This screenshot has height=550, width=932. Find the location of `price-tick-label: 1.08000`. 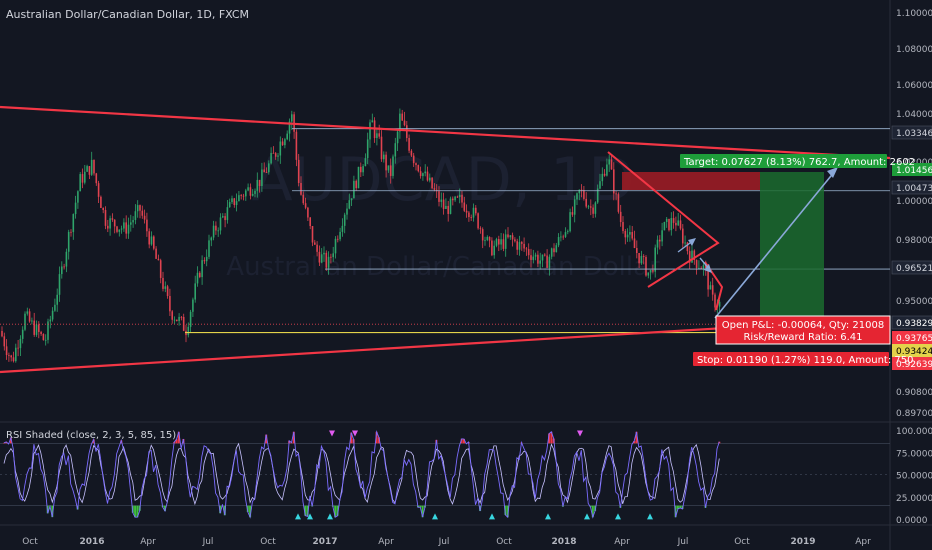

price-tick-label: 1.08000 is located at coordinates (914, 50).